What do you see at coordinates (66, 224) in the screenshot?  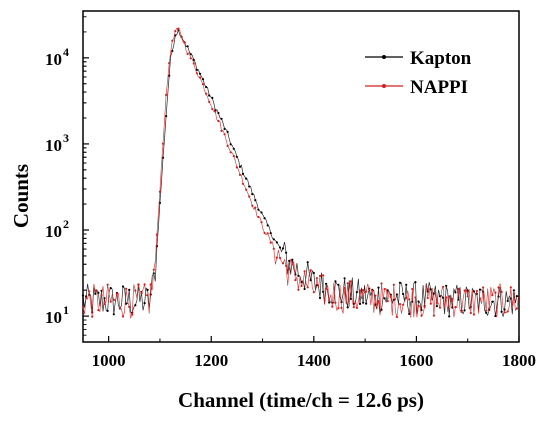 I see `y-tick-label-exponent: 2` at bounding box center [66, 224].